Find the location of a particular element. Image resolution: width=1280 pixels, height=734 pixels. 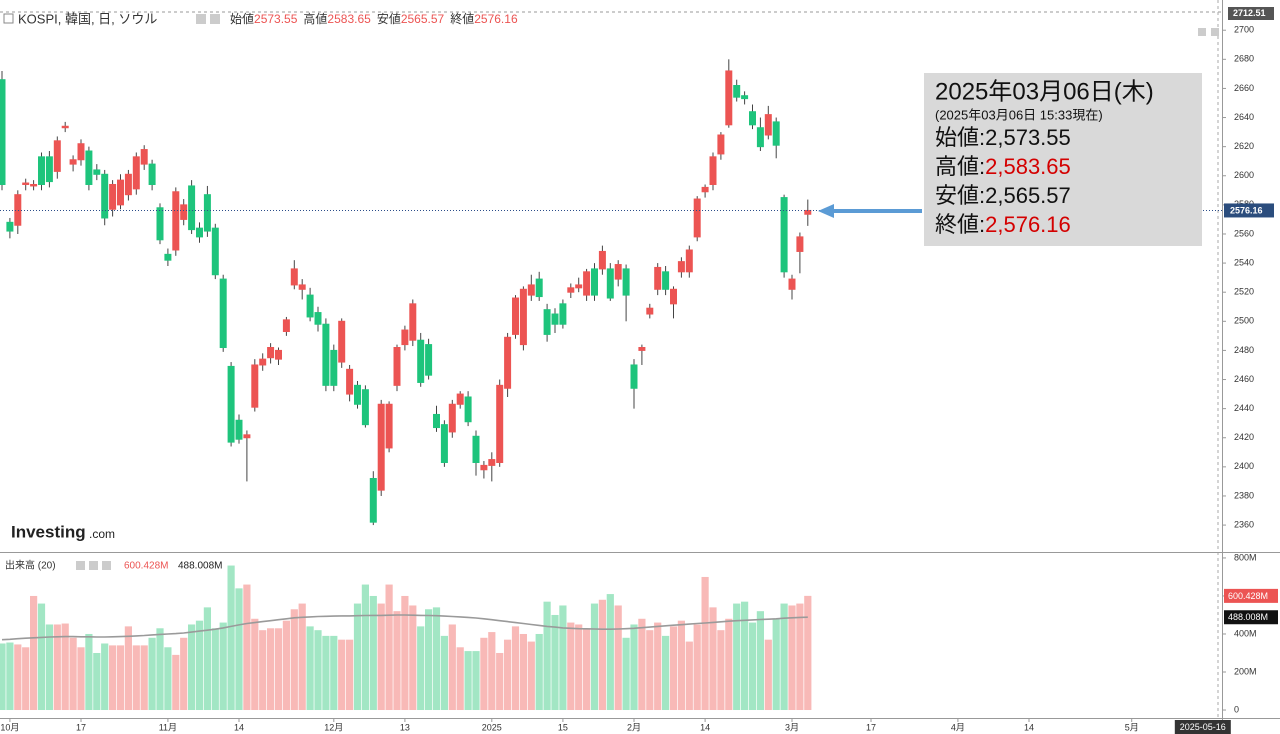

x-tick-label: 10月 is located at coordinates (9, 727).